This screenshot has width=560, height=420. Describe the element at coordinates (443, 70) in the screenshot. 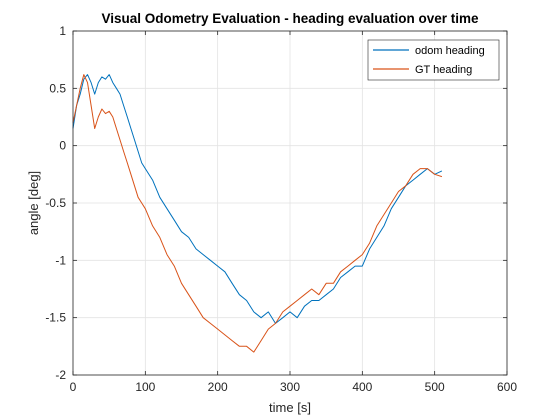

I see `legend-label-gt-heading: GT heading` at that location.